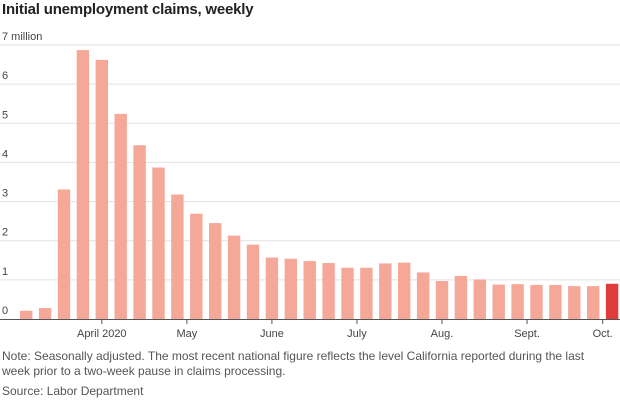 Image resolution: width=620 pixels, height=400 pixels. I want to click on x-tick-label: July, so click(357, 334).